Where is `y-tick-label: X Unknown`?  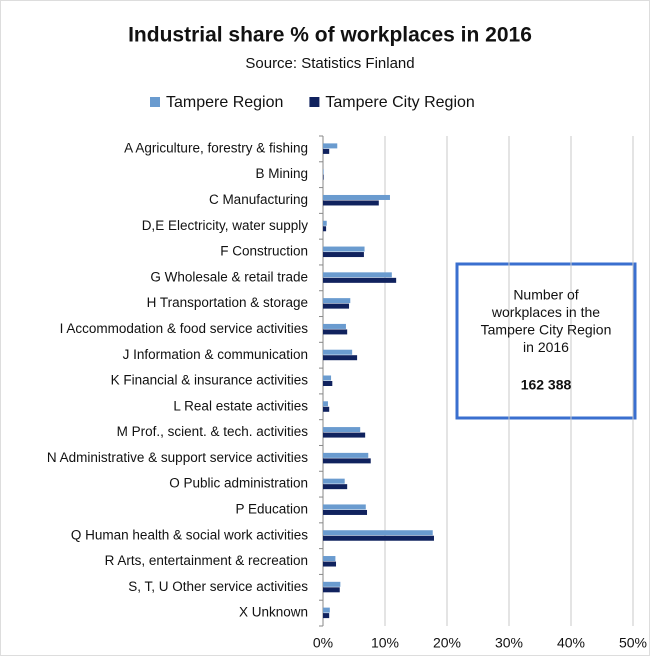
y-tick-label: X Unknown is located at coordinates (273, 612).